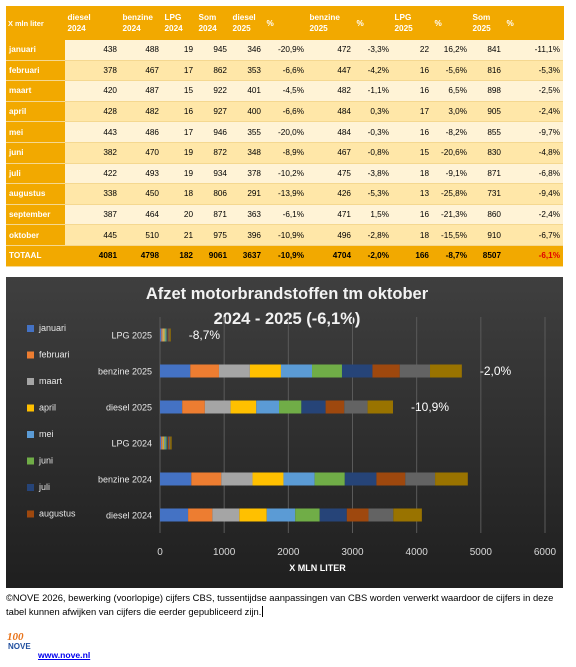  I want to click on table-cell: -20,0%, so click(285, 132).